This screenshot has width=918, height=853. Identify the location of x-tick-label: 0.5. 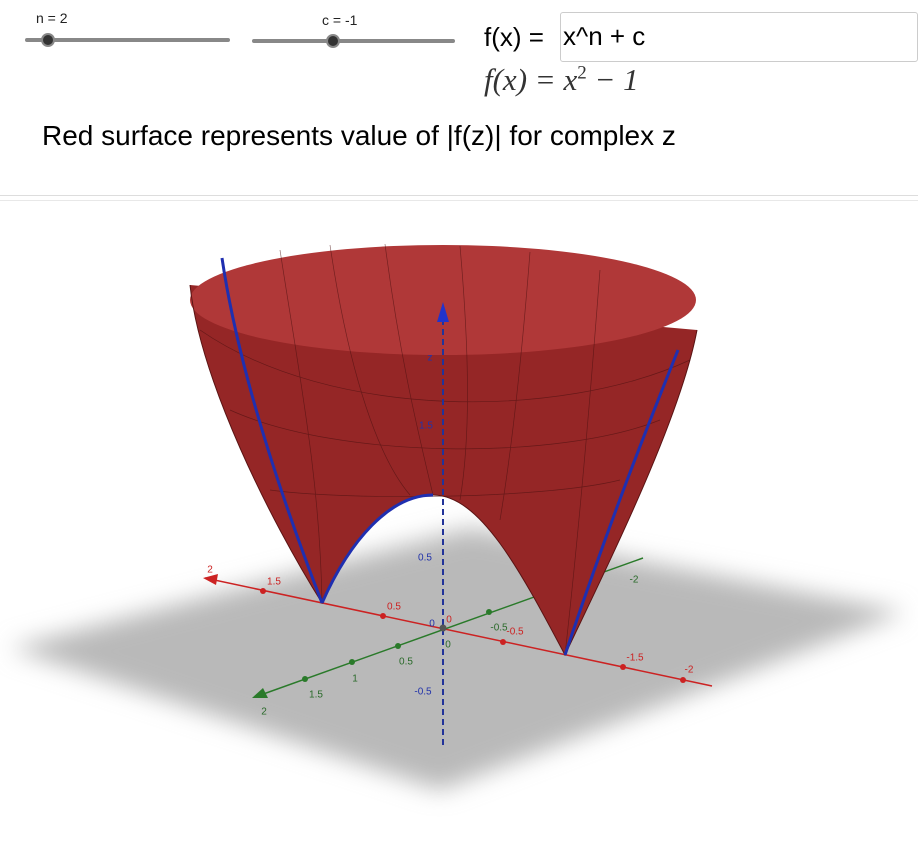
(394, 607).